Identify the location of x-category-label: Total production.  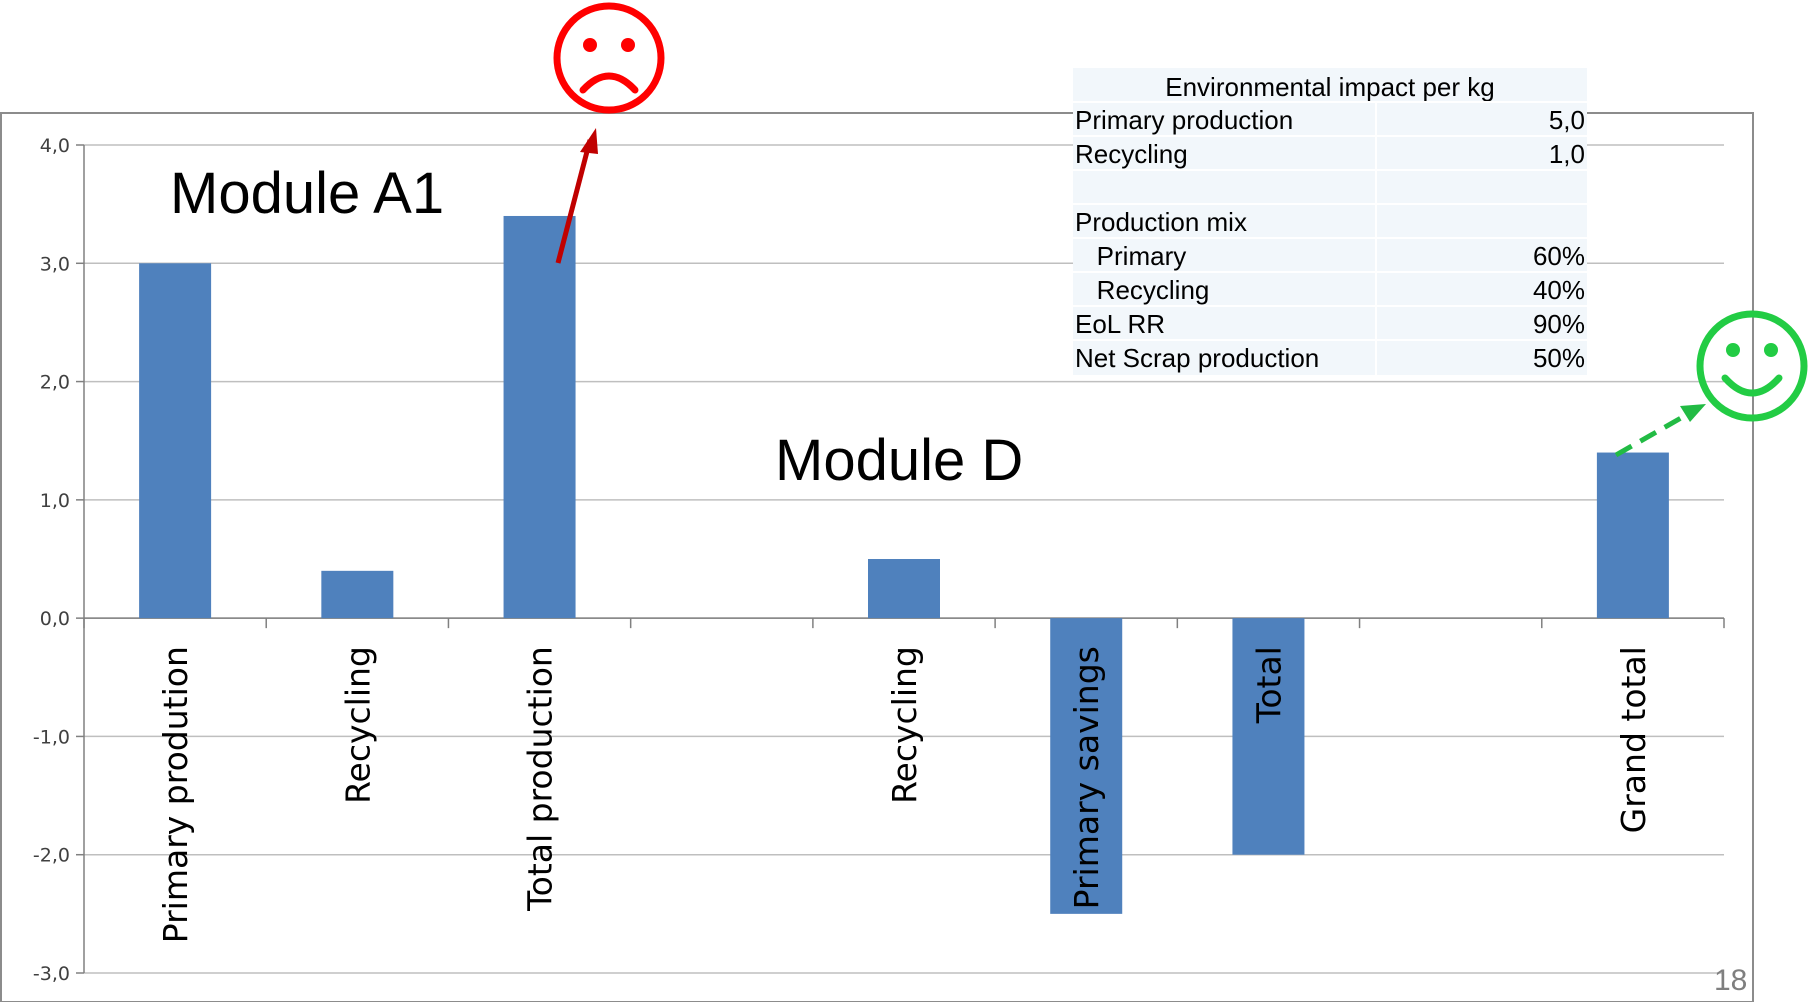
(540, 779).